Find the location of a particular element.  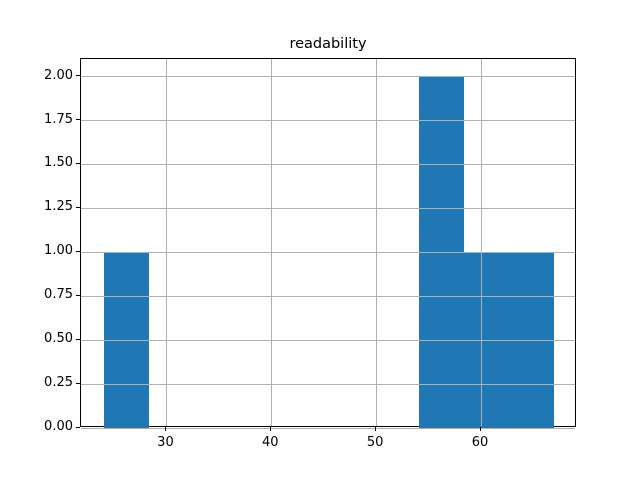

y-tick-label: 1.50 is located at coordinates (58, 163).